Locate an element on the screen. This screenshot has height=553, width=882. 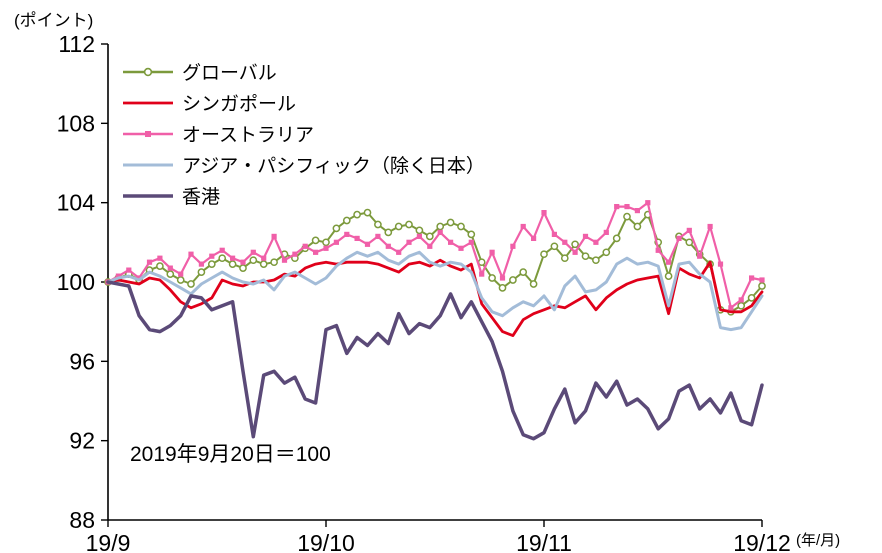
legend-line-sample-singapore is located at coordinates (148, 102).